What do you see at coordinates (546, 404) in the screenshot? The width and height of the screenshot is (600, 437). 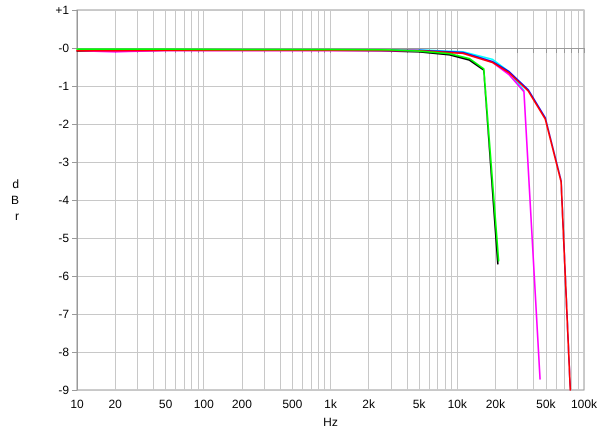 I see `x-tick-label: 50k` at bounding box center [546, 404].